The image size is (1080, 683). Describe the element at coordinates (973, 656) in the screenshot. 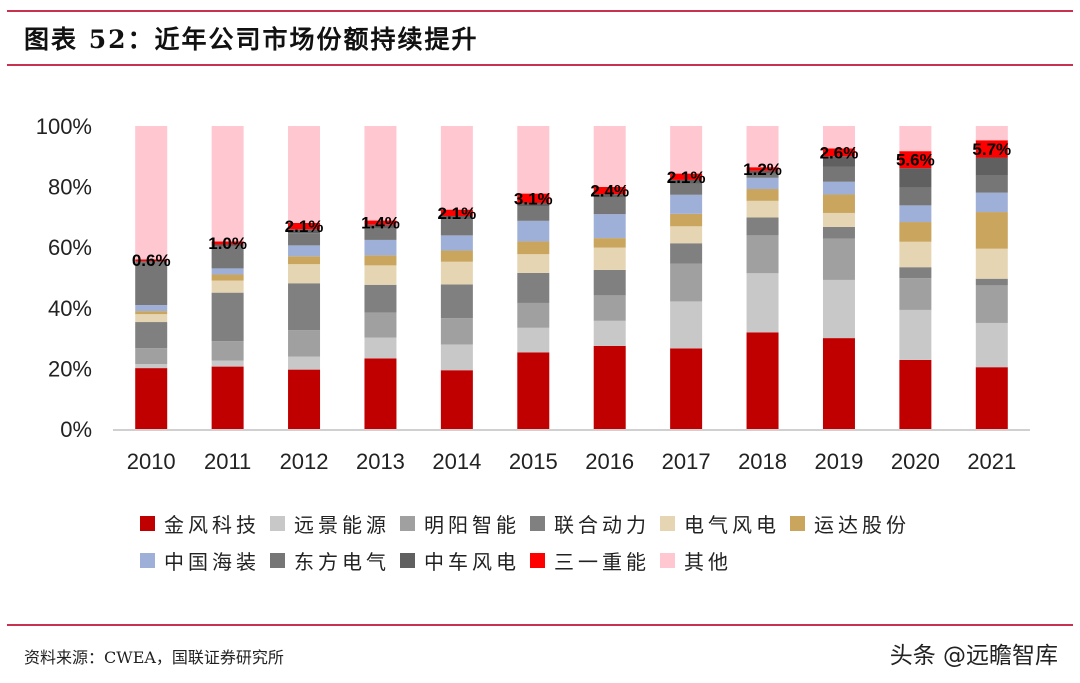

I see `watermark: 头条 @远瞻智库` at that location.